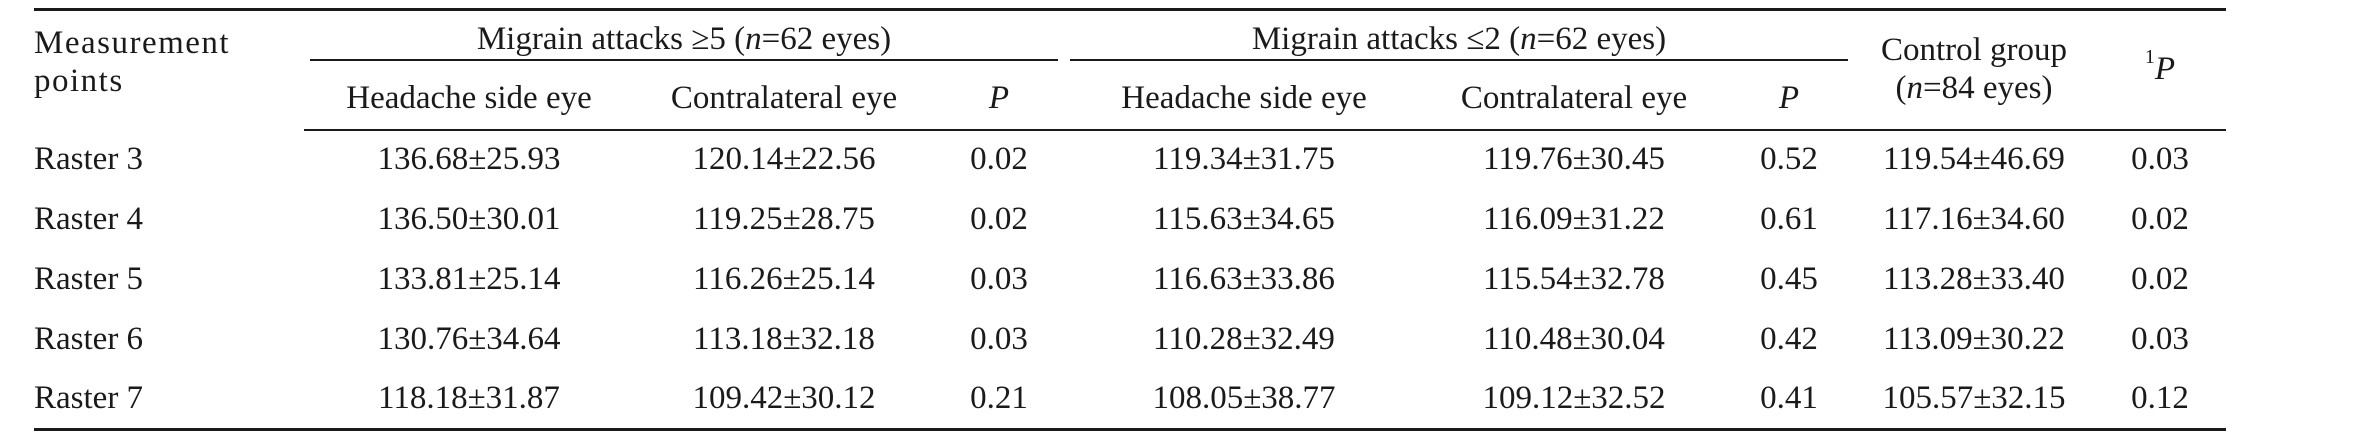 The image size is (2359, 433). Describe the element at coordinates (1974, 159) in the screenshot. I see `control-cell: 119.54±46.69` at that location.